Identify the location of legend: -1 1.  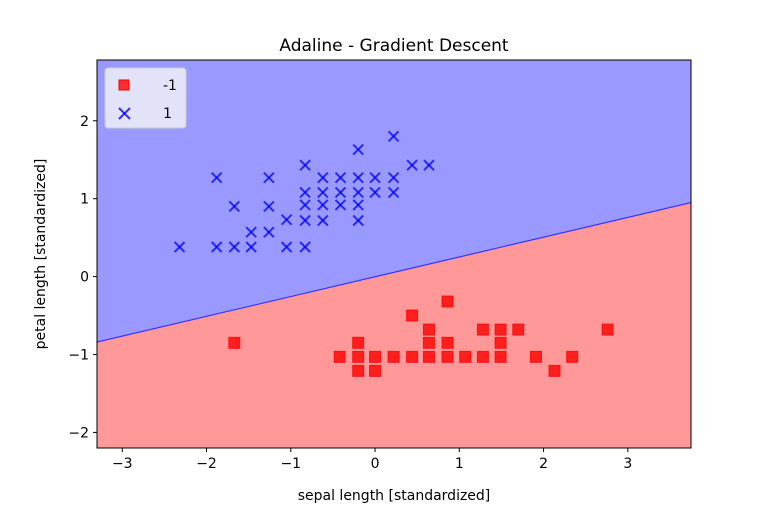
(145, 98).